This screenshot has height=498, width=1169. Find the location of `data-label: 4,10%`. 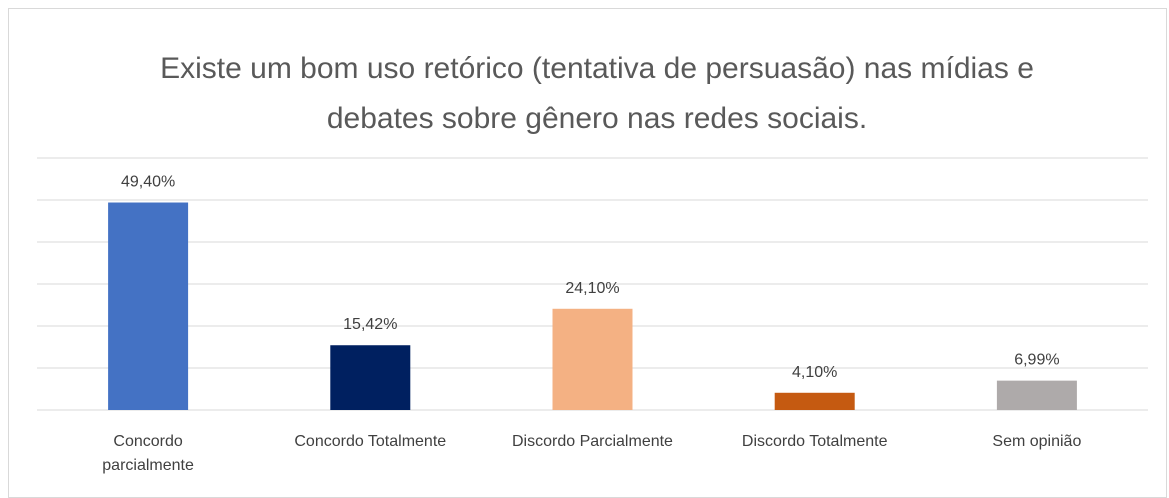

data-label: 4,10% is located at coordinates (814, 372).